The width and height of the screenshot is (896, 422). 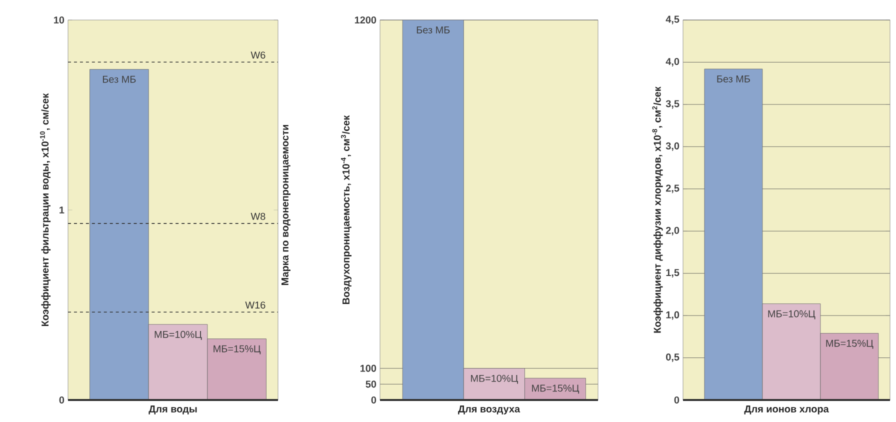 I want to click on x-axis-title: Для воды, so click(x=172, y=410).